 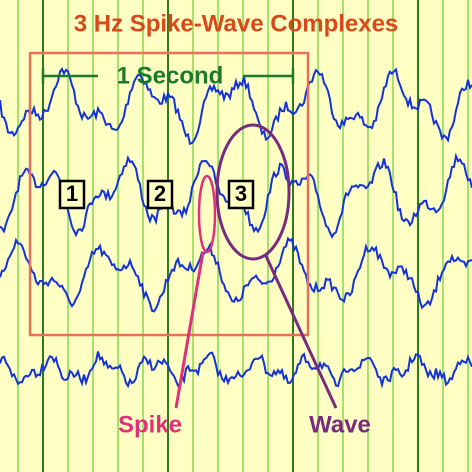 I want to click on eeg-trace, so click(x=236, y=370).